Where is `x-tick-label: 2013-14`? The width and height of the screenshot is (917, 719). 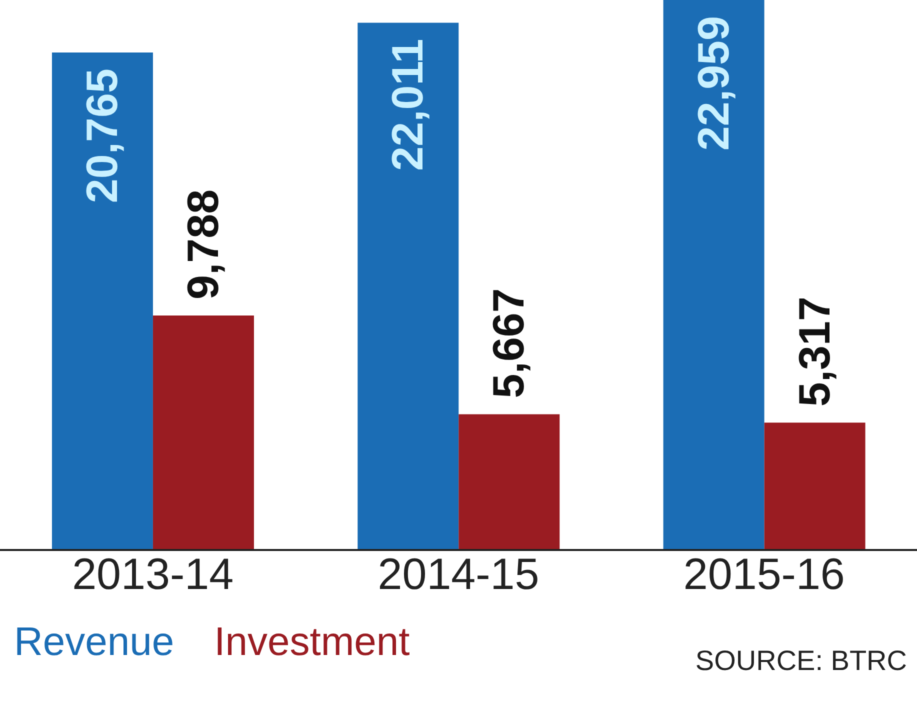 x-tick-label: 2013-14 is located at coordinates (153, 575).